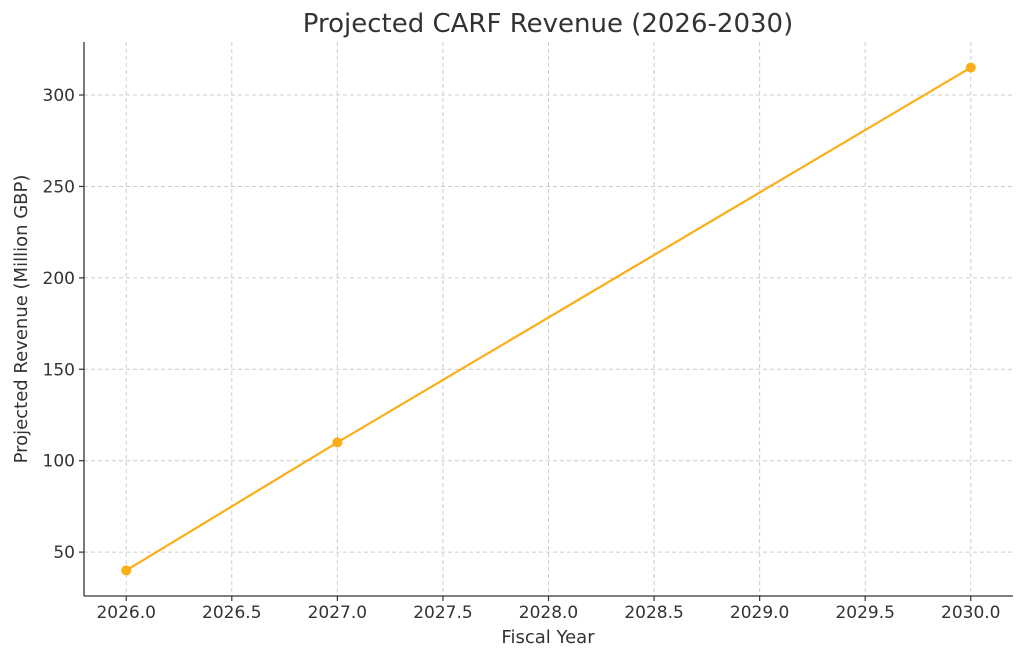 This screenshot has width=1024, height=660. Describe the element at coordinates (231, 613) in the screenshot. I see `x-tick-label: 2026.5` at that location.